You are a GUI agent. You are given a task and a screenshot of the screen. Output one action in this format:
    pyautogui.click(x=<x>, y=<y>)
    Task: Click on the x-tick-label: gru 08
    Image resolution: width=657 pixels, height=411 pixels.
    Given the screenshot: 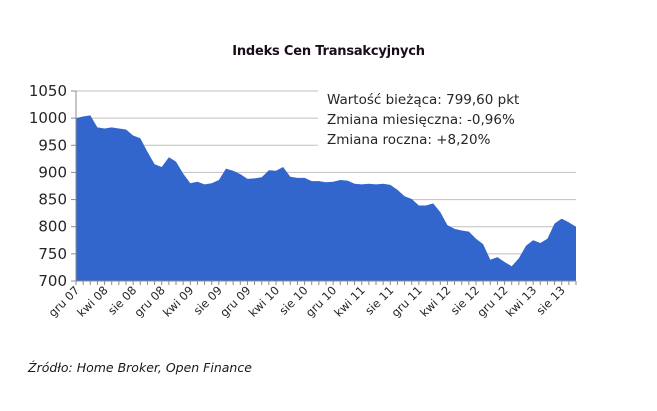 What is the action you would take?
    pyautogui.click(x=149, y=301)
    